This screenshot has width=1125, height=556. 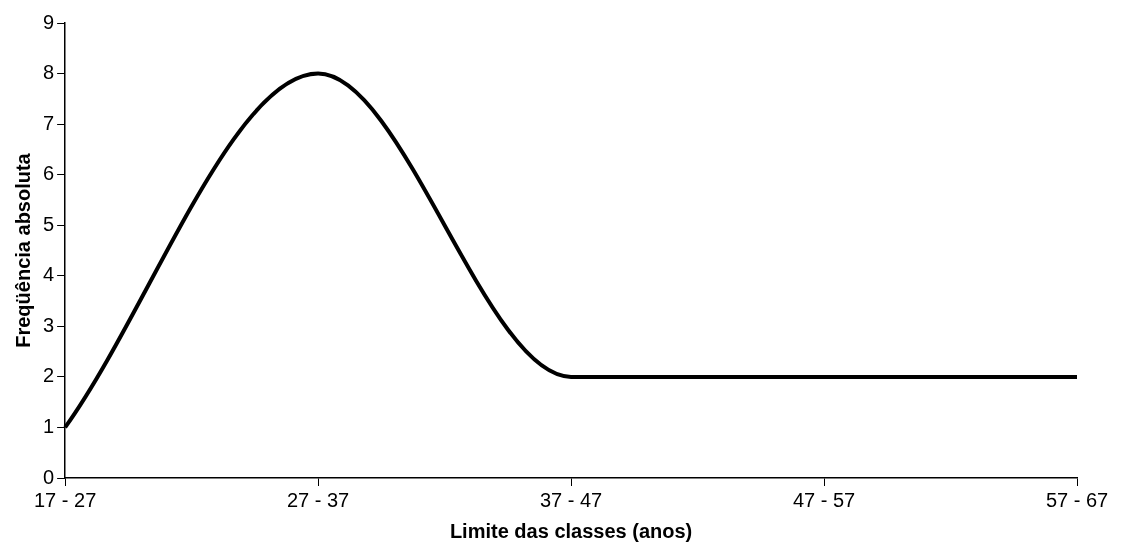 I want to click on y-axis-title: Freqüência absoluta, so click(x=22, y=250).